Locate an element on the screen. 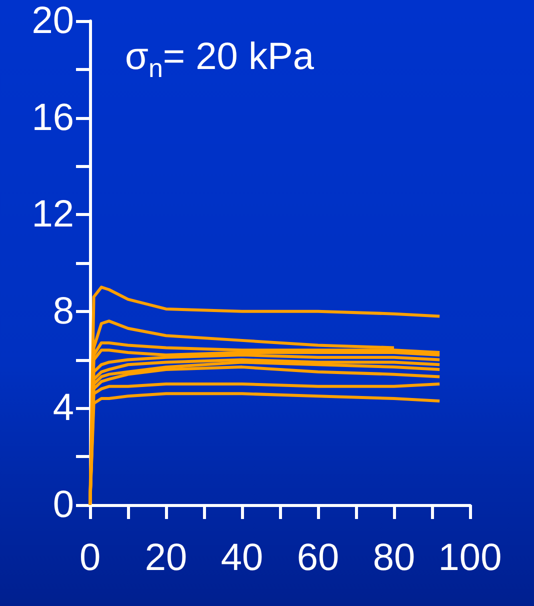 This screenshot has width=534, height=606. x-tick-label: 20 is located at coordinates (166, 558).